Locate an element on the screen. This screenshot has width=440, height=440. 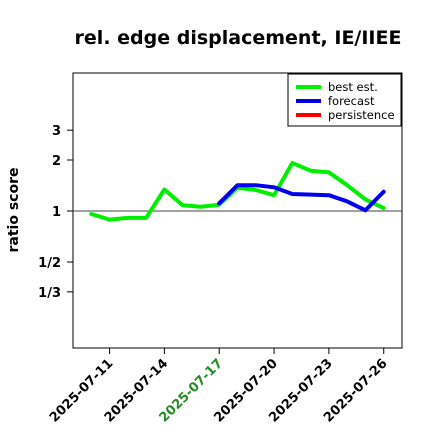
y-axis: 3 2 1 1/2 1/3 is located at coordinates (55, 212).